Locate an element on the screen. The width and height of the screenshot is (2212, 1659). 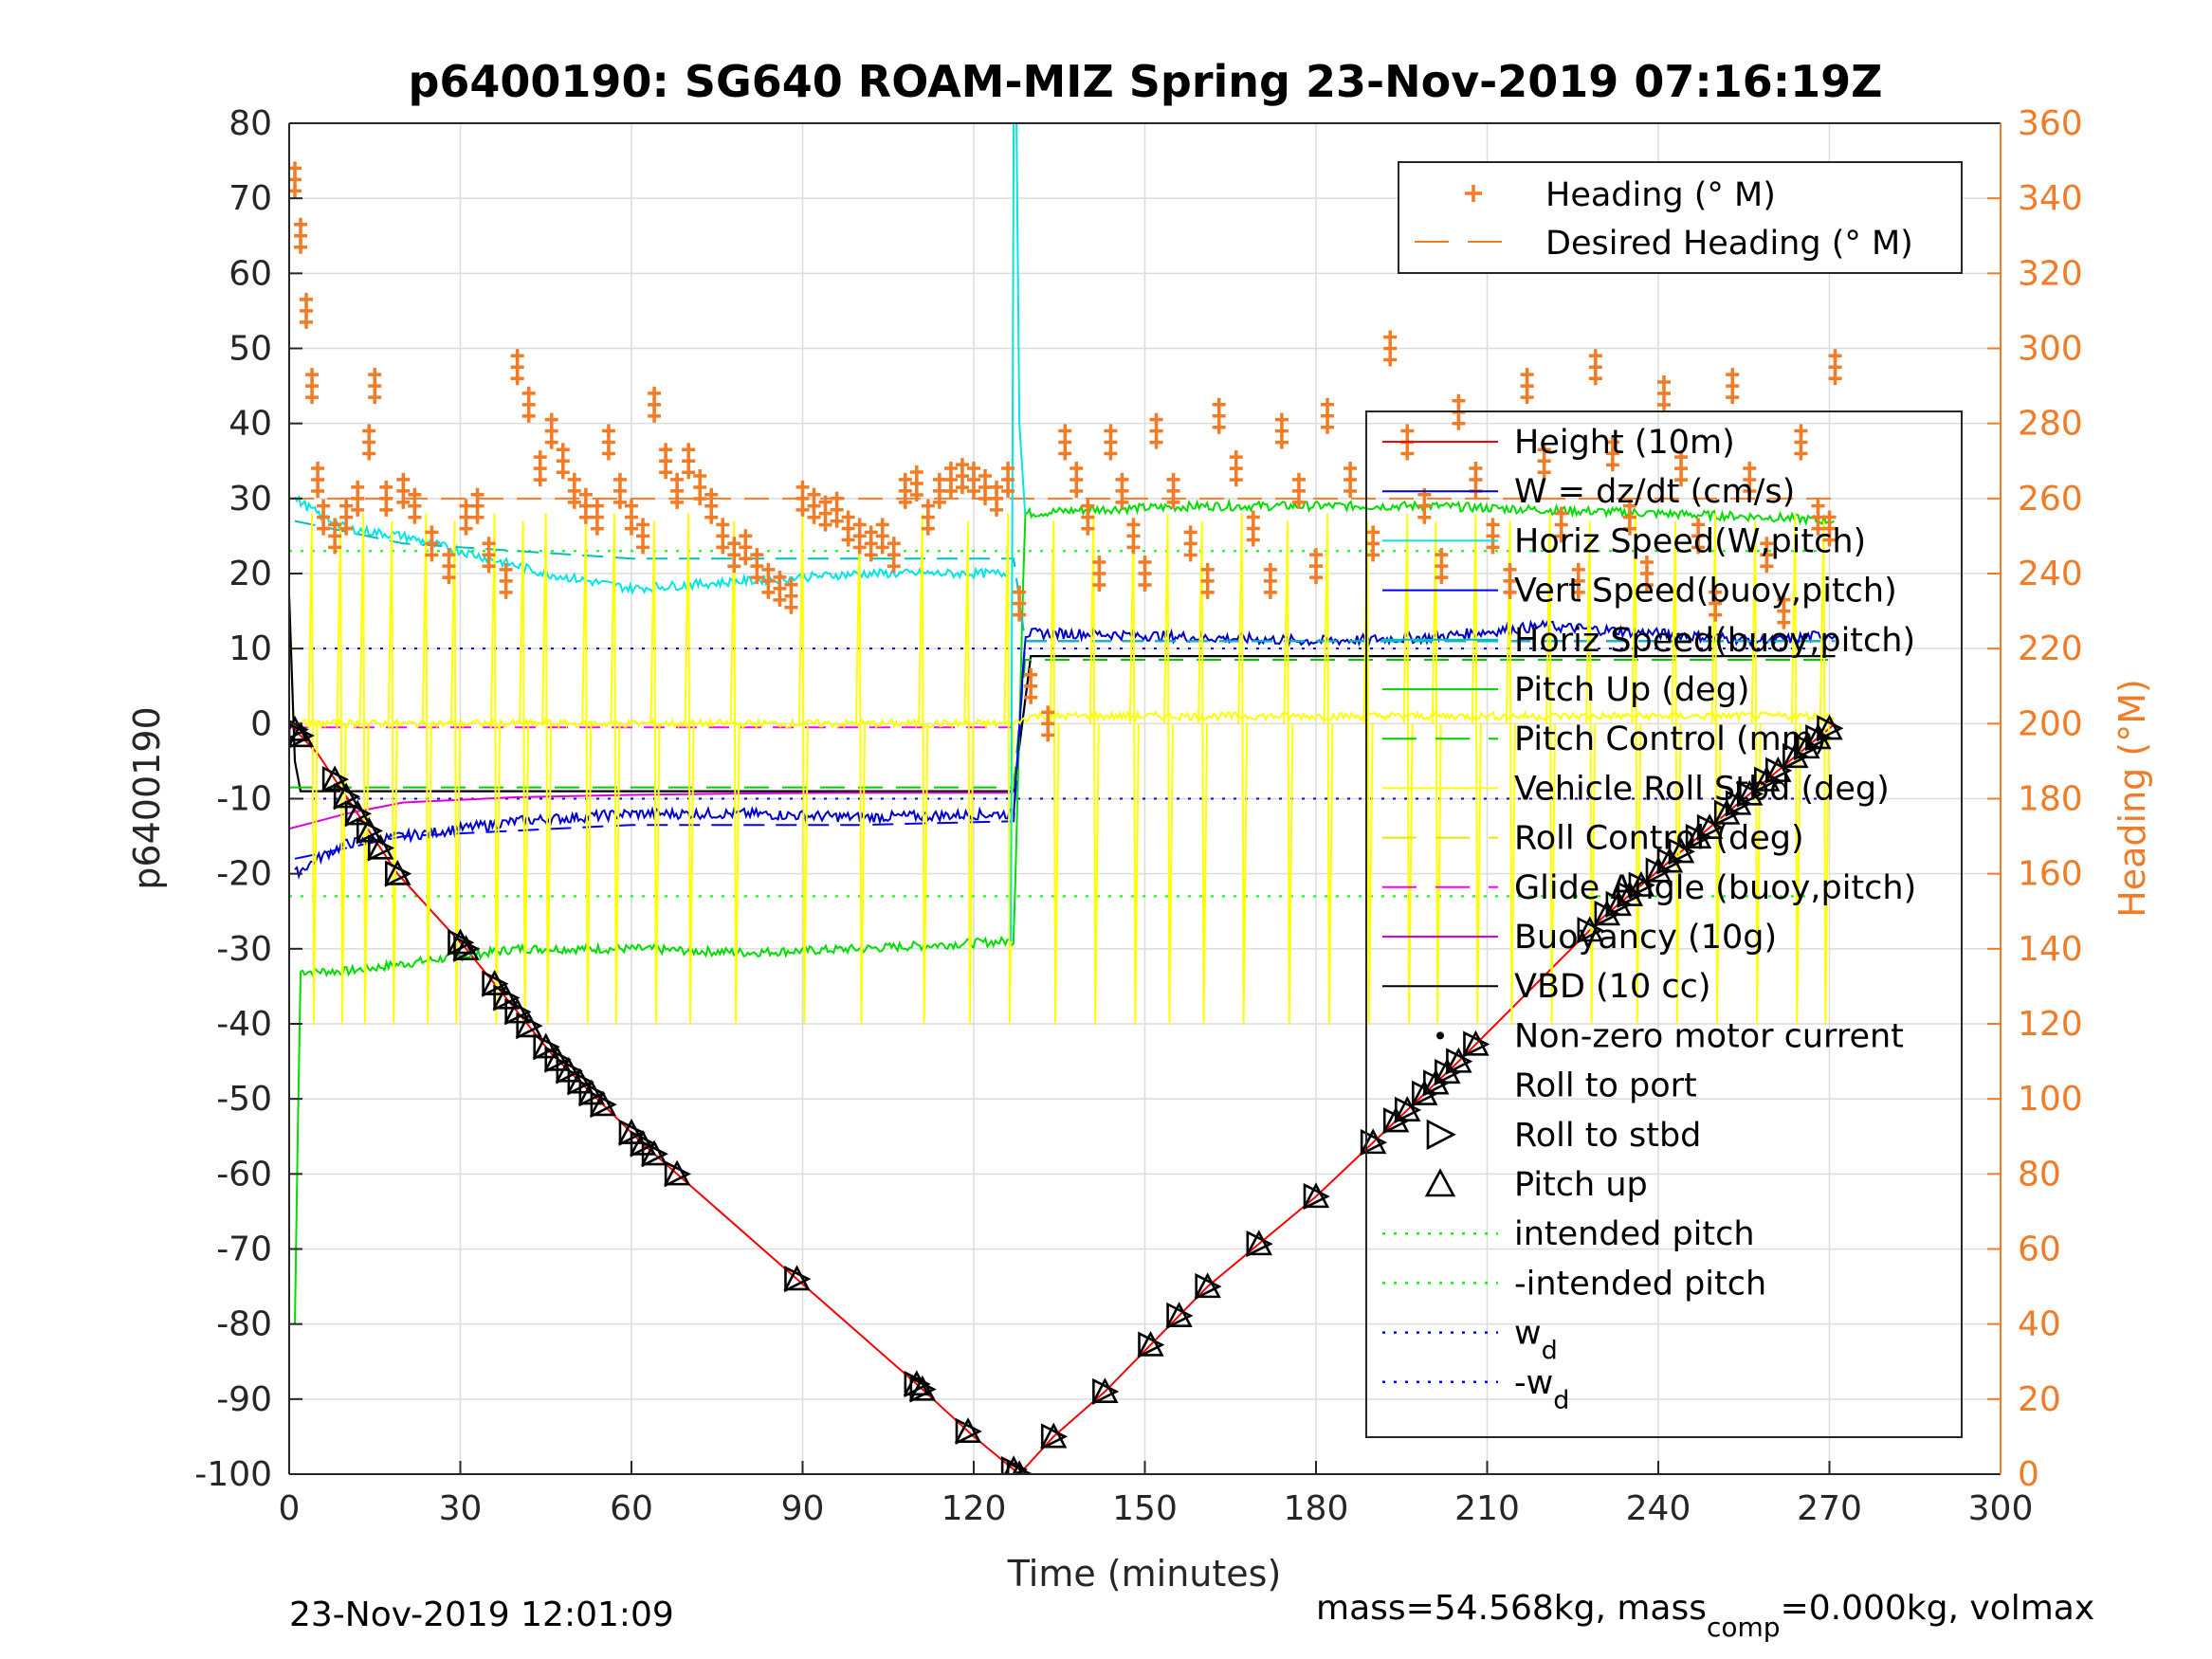
series-w-dz-dt-cm-s- is located at coordinates (1065, 750).